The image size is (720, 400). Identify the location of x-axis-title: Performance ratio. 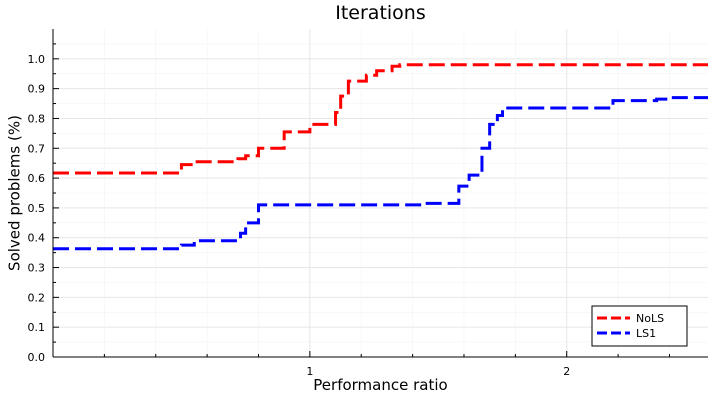
(380, 385).